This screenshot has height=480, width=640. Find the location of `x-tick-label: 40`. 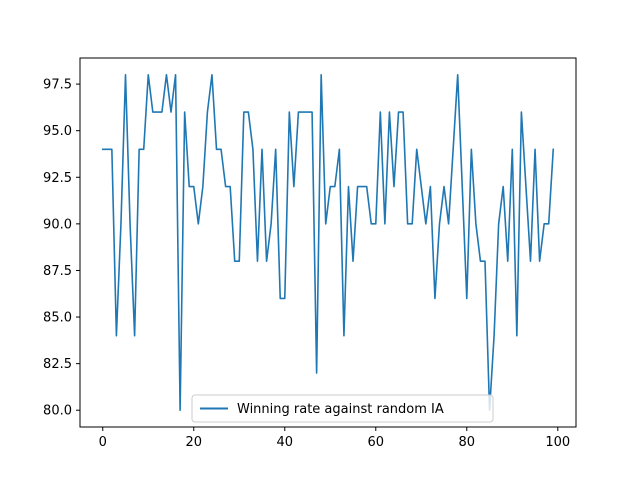

x-tick-label: 40 is located at coordinates (284, 442).